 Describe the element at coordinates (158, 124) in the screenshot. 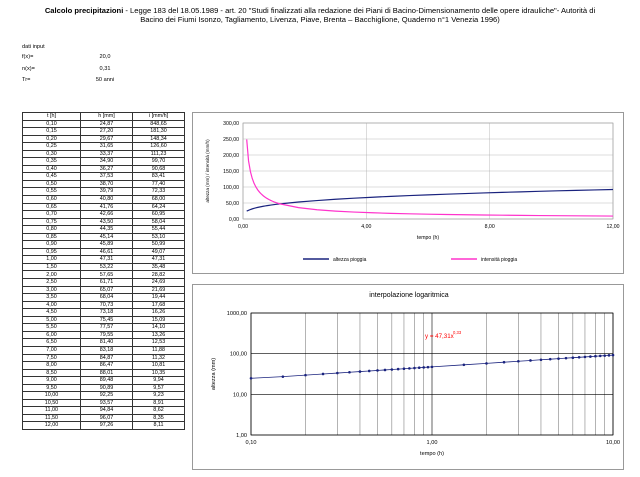

I see `cell-i: 848,65` at that location.